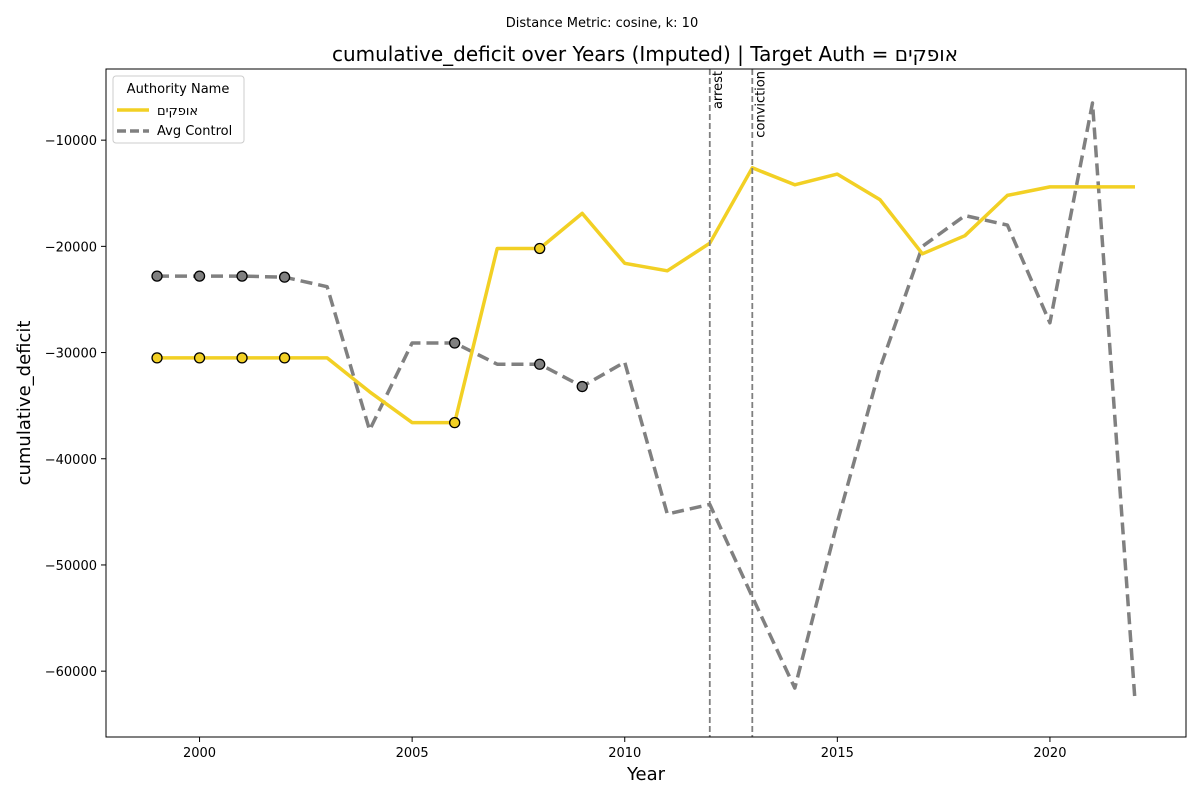  I want to click on y-tick-label: −30000, so click(71, 354).